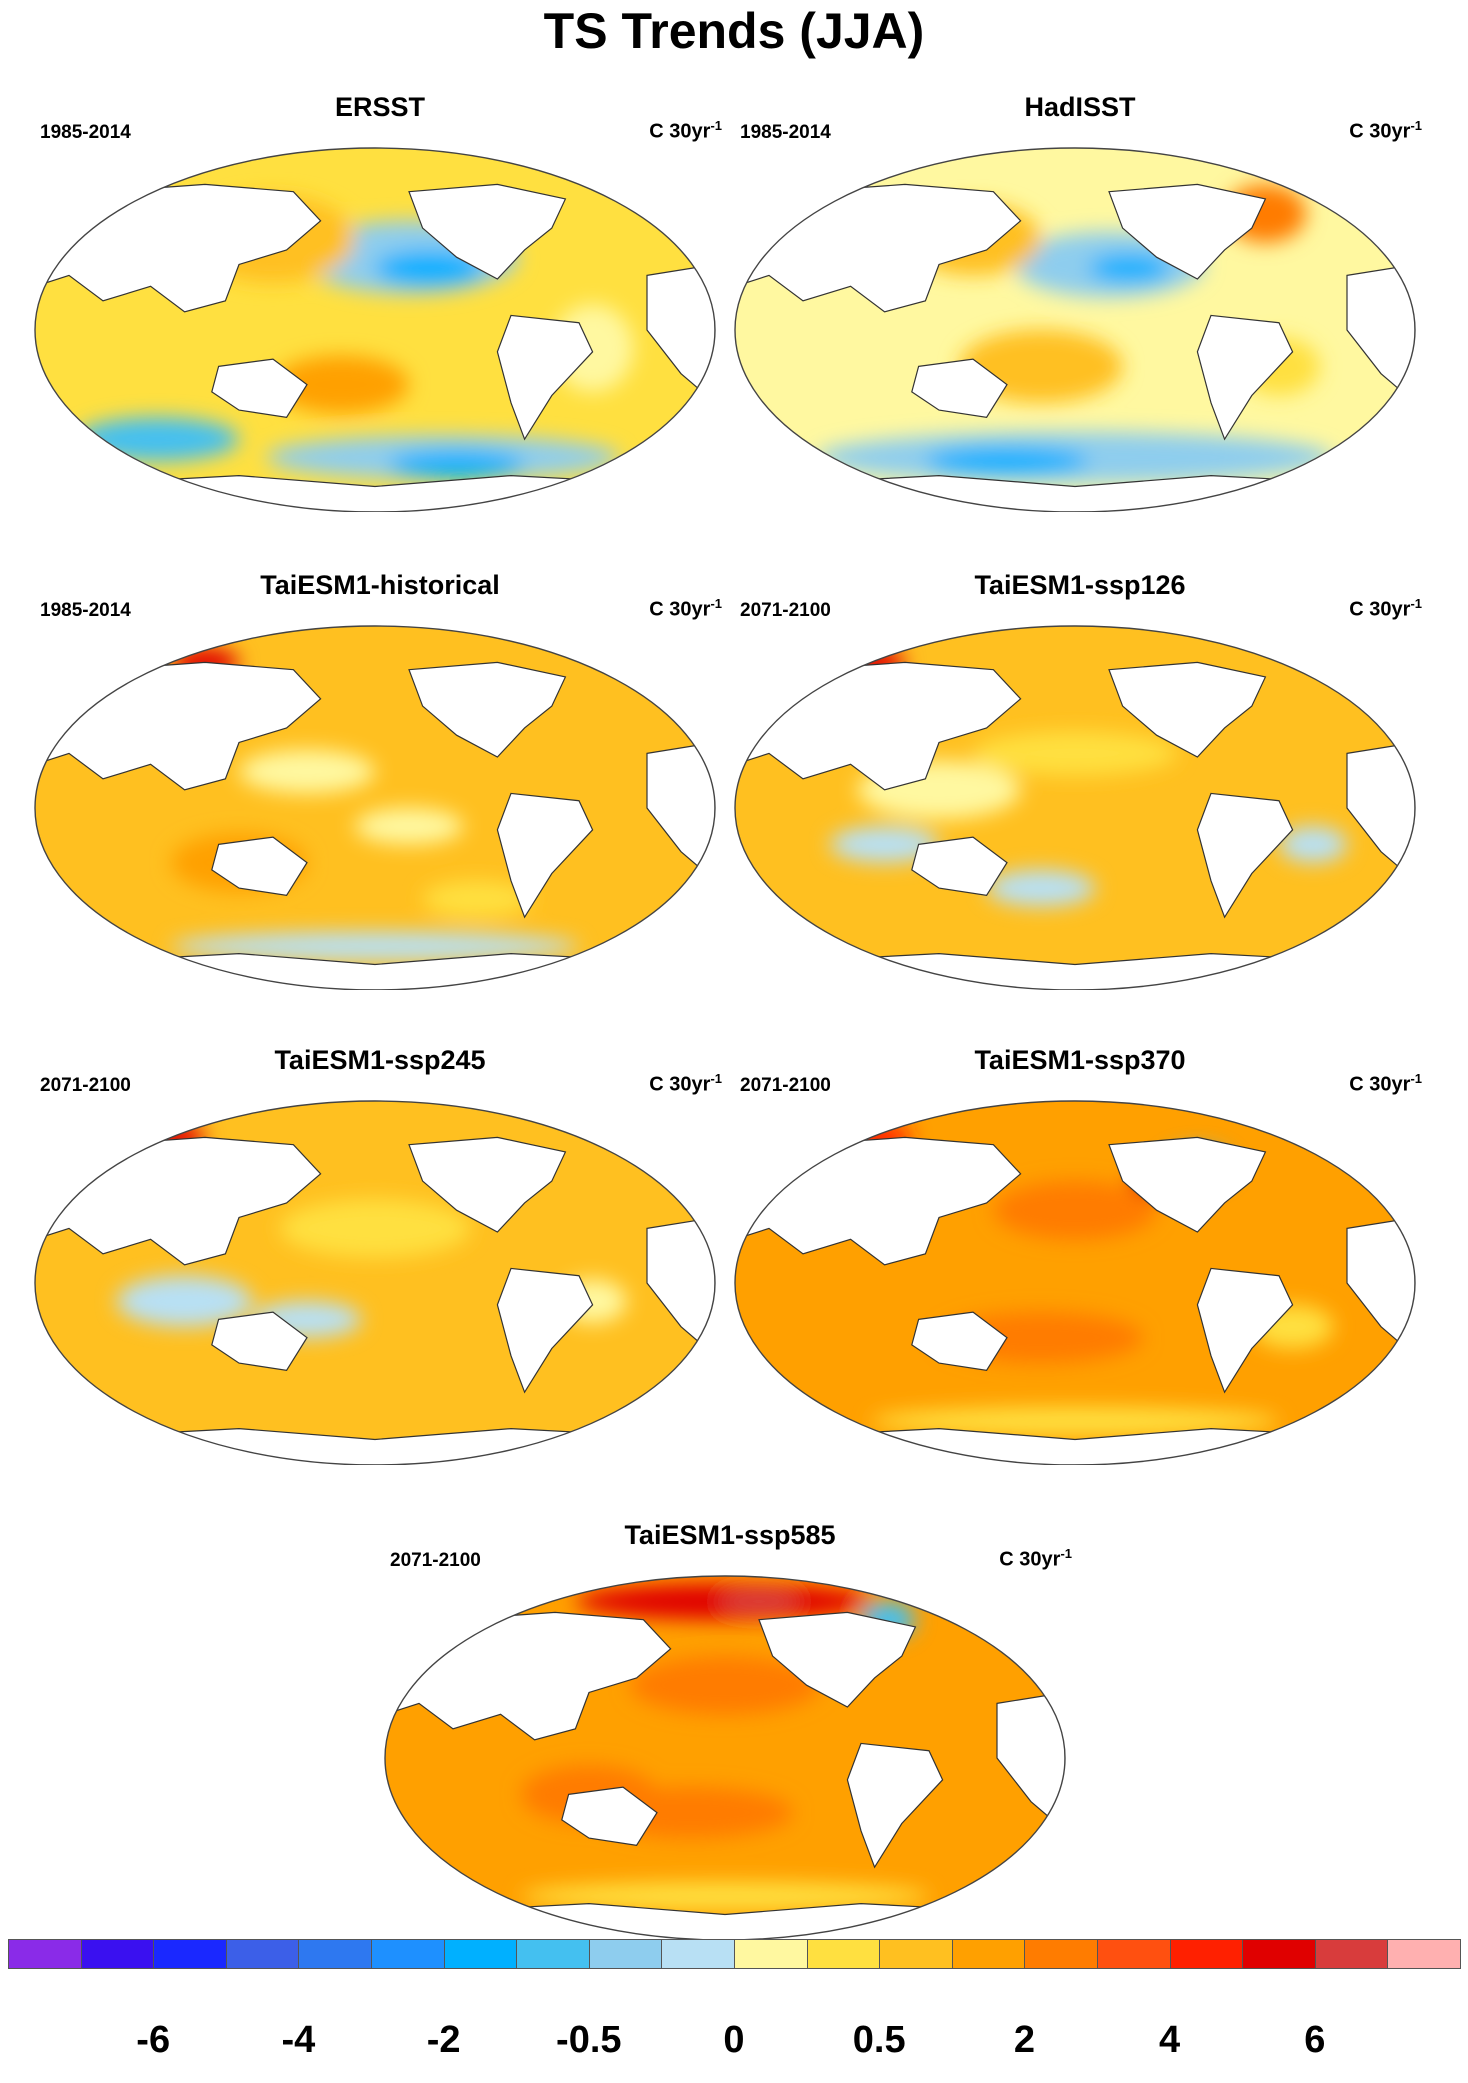 This screenshot has width=1468, height=2083. Describe the element at coordinates (1080, 1060) in the screenshot. I see `panel-title: TaiESM1-ssp370` at that location.